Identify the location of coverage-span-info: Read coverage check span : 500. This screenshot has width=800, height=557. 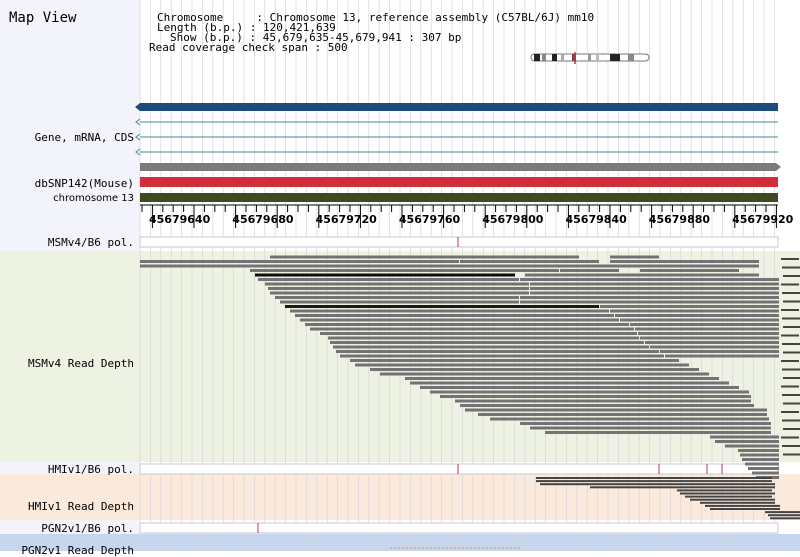
(248, 47).